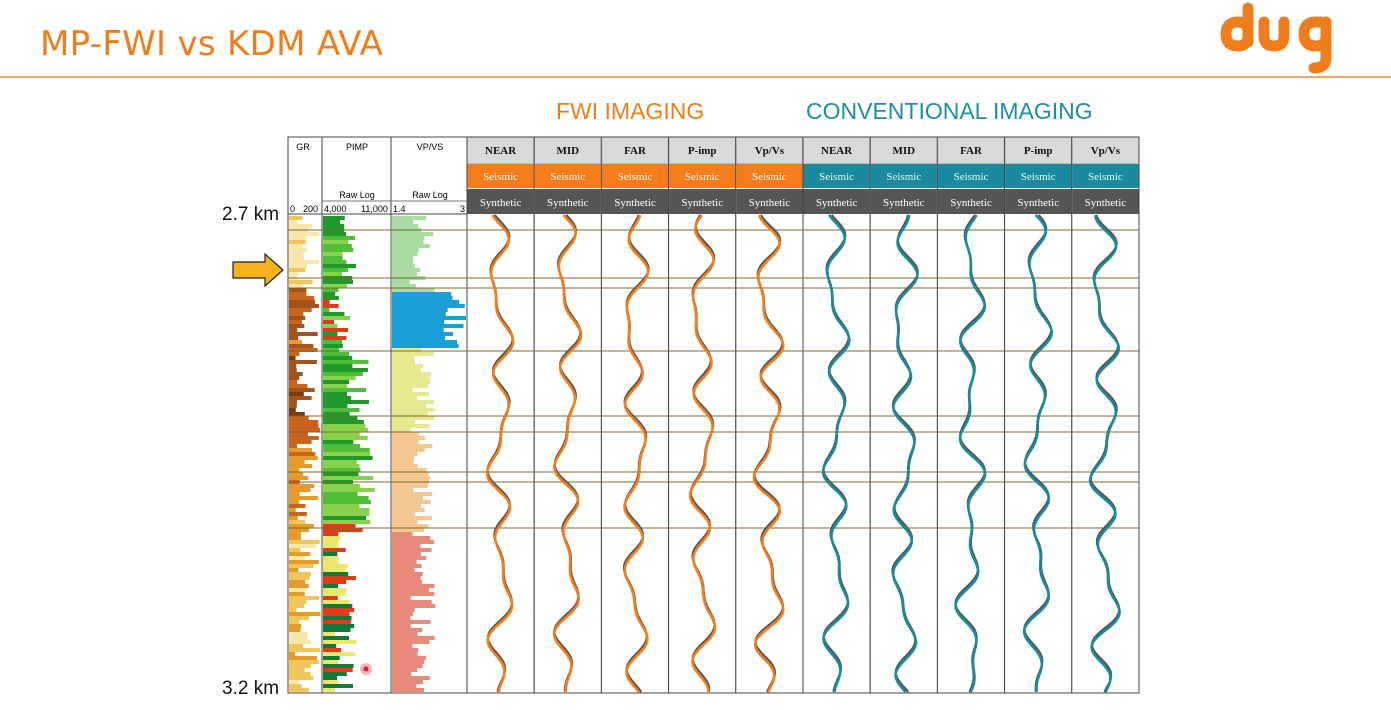 This screenshot has height=710, width=1391. What do you see at coordinates (212, 44) in the screenshot?
I see `slide-title: MP-FWI vs KDM AVA` at bounding box center [212, 44].